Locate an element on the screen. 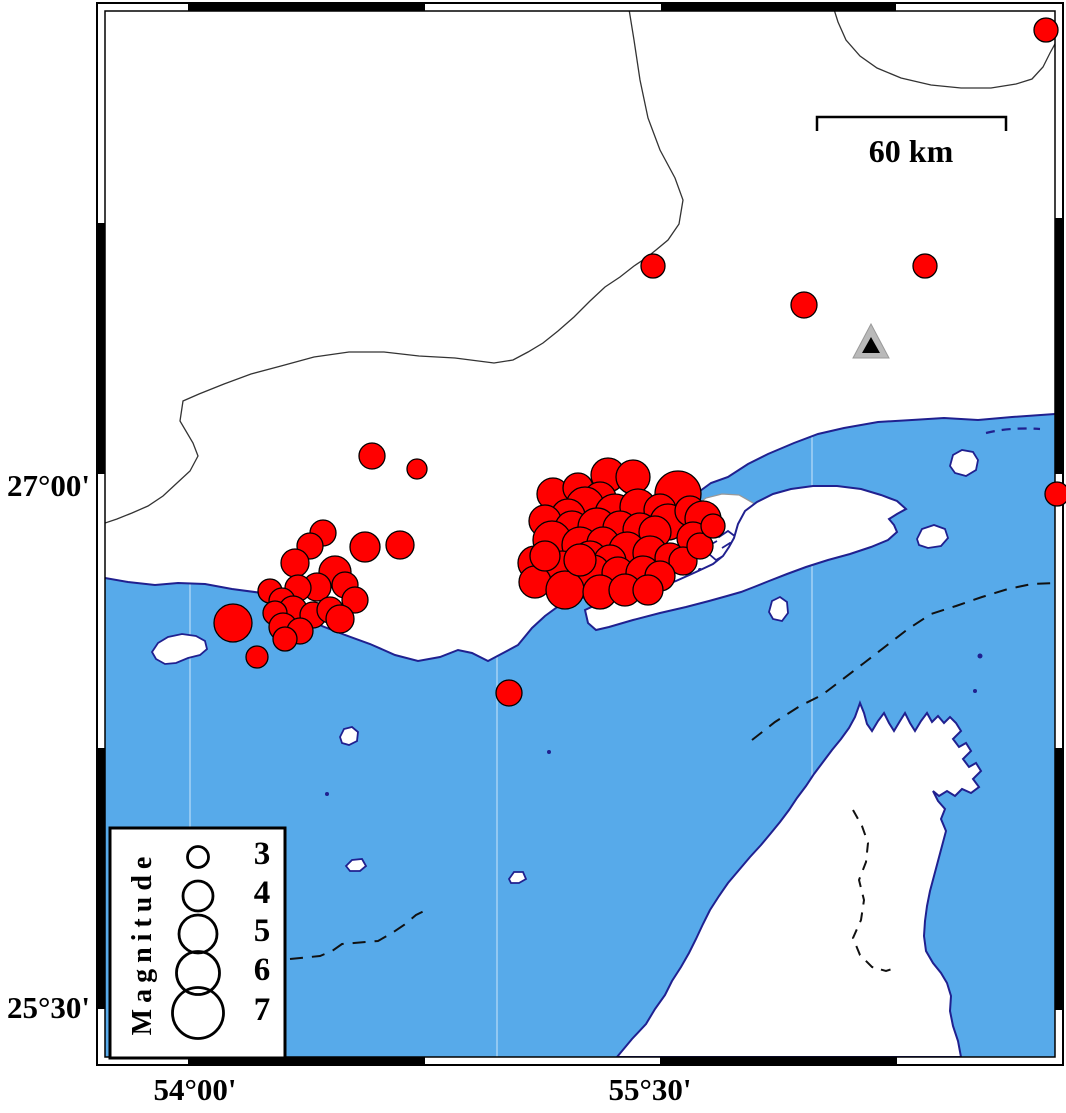  legend-circles is located at coordinates (198, 942).